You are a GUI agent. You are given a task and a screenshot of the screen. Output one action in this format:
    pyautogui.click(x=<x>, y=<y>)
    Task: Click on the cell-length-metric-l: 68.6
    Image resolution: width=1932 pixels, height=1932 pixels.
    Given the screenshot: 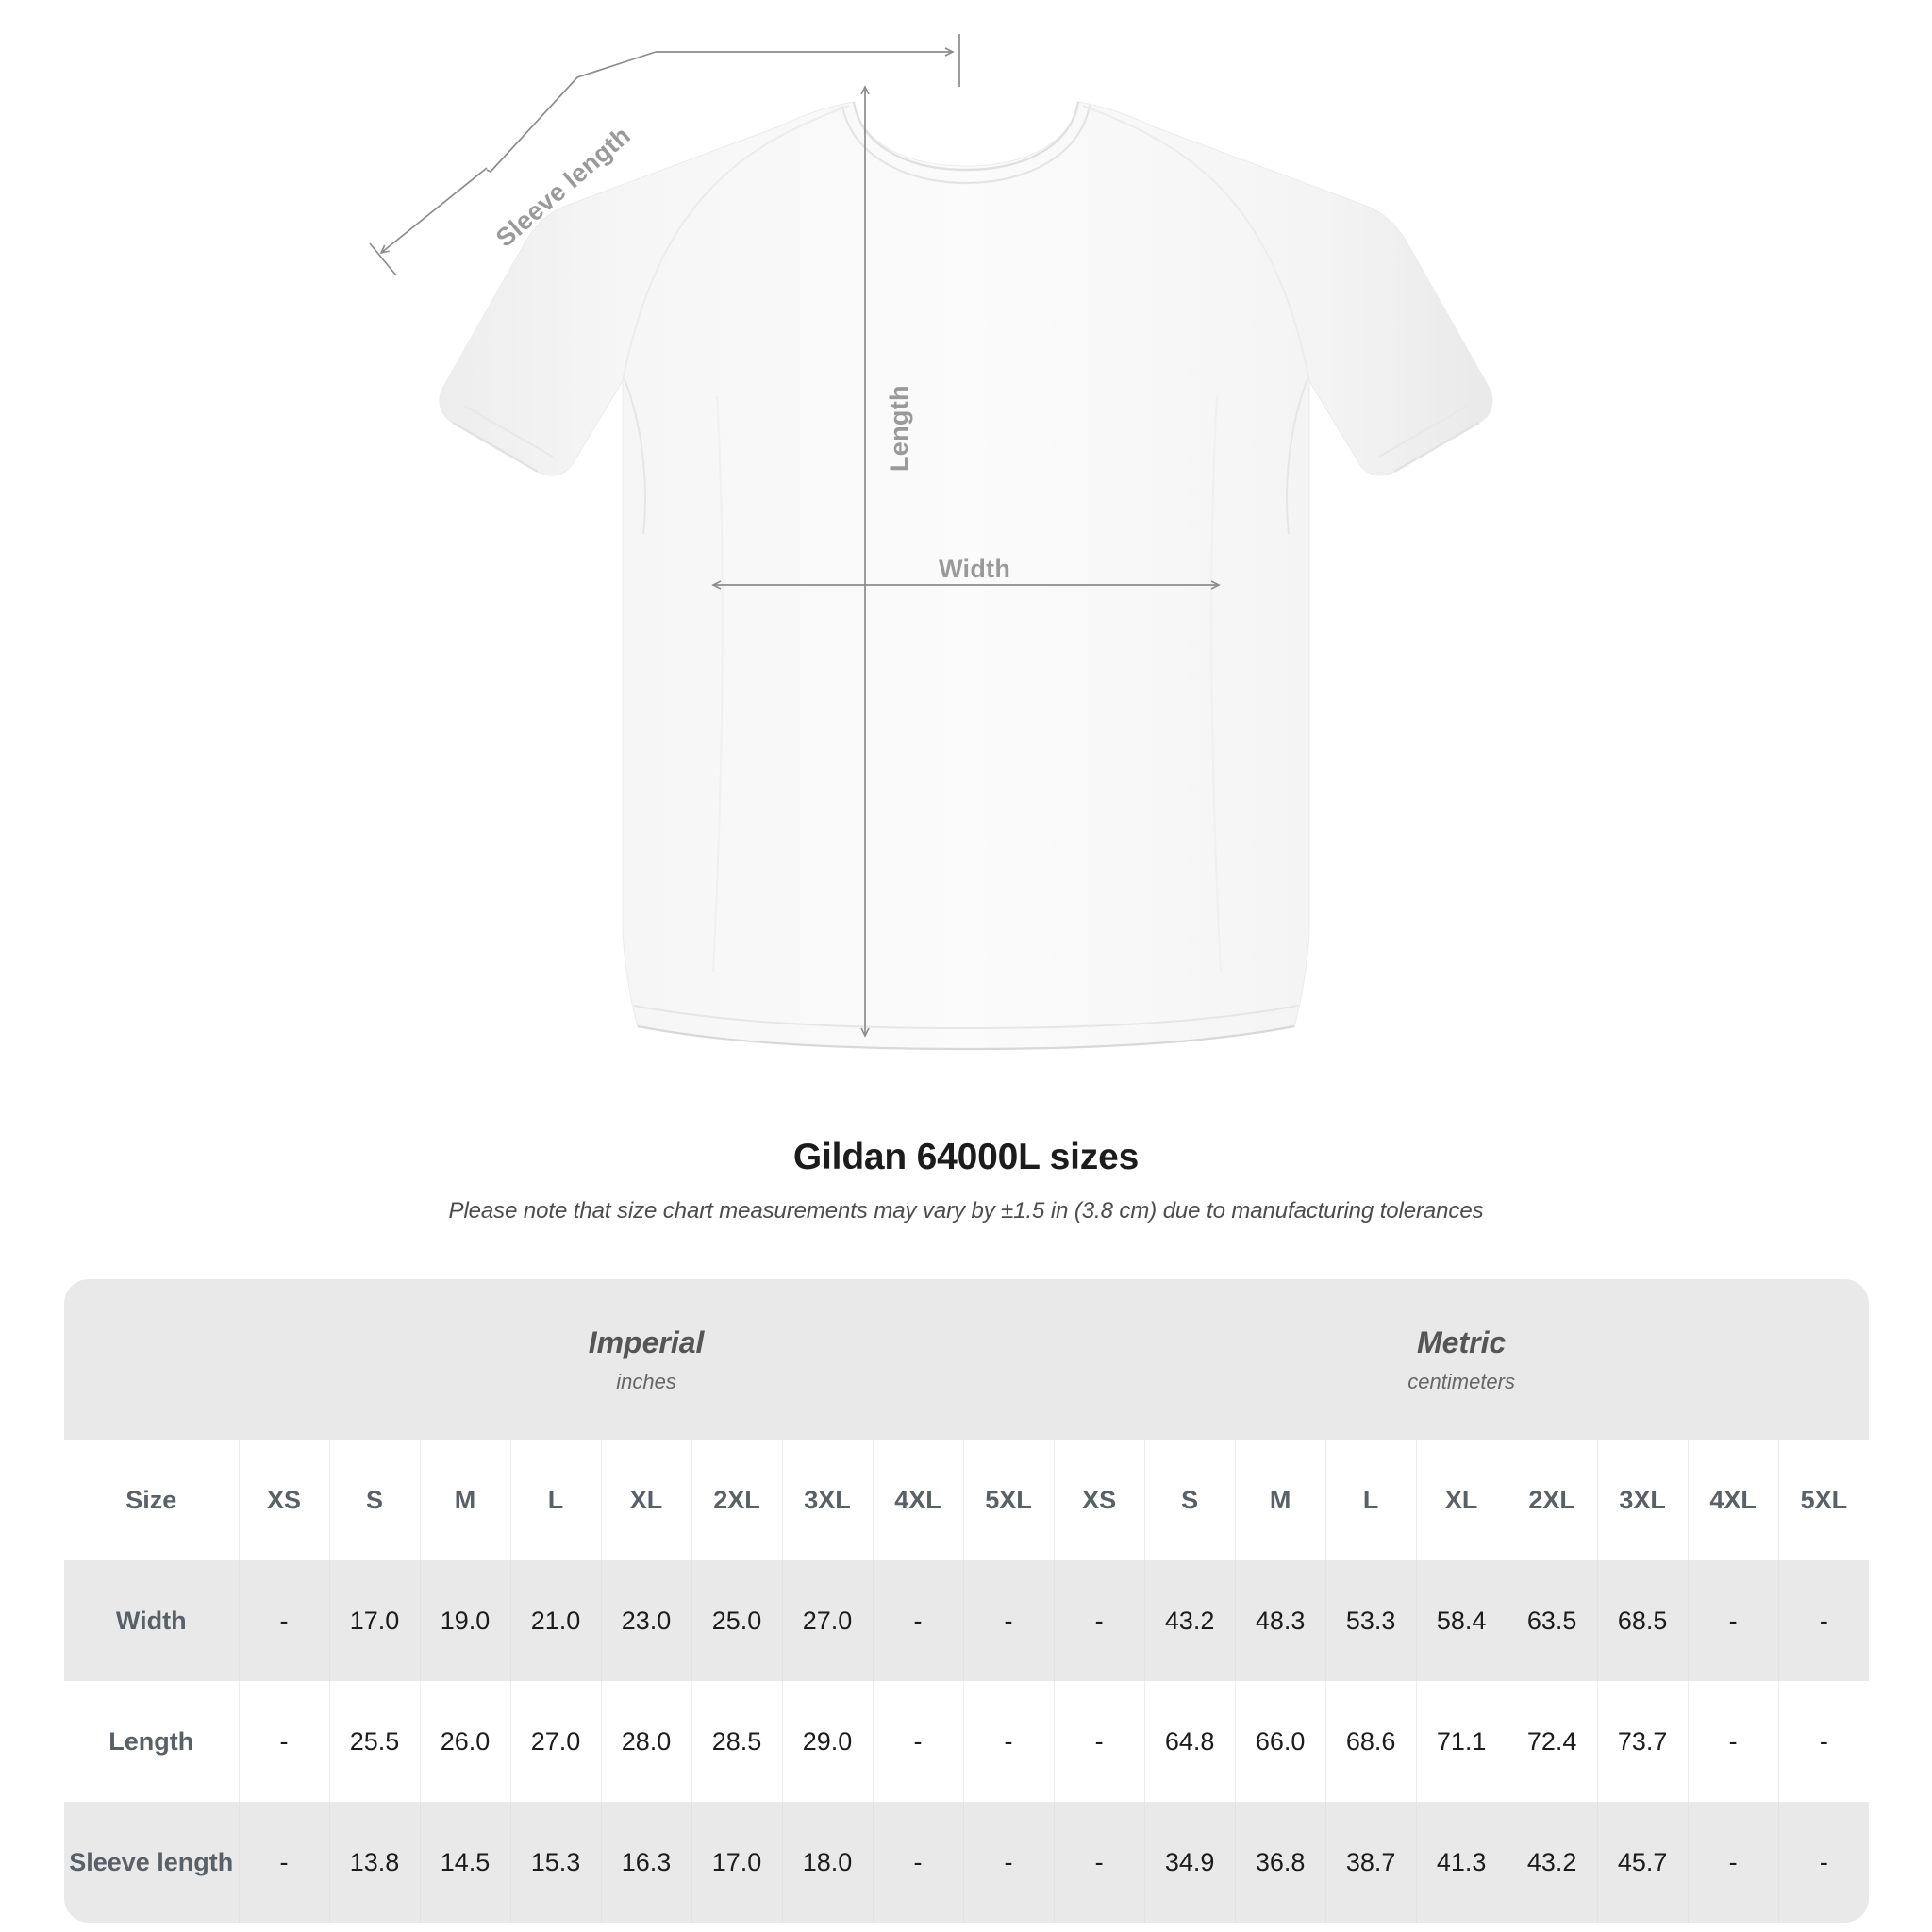 What is the action you would take?
    pyautogui.click(x=1370, y=1741)
    